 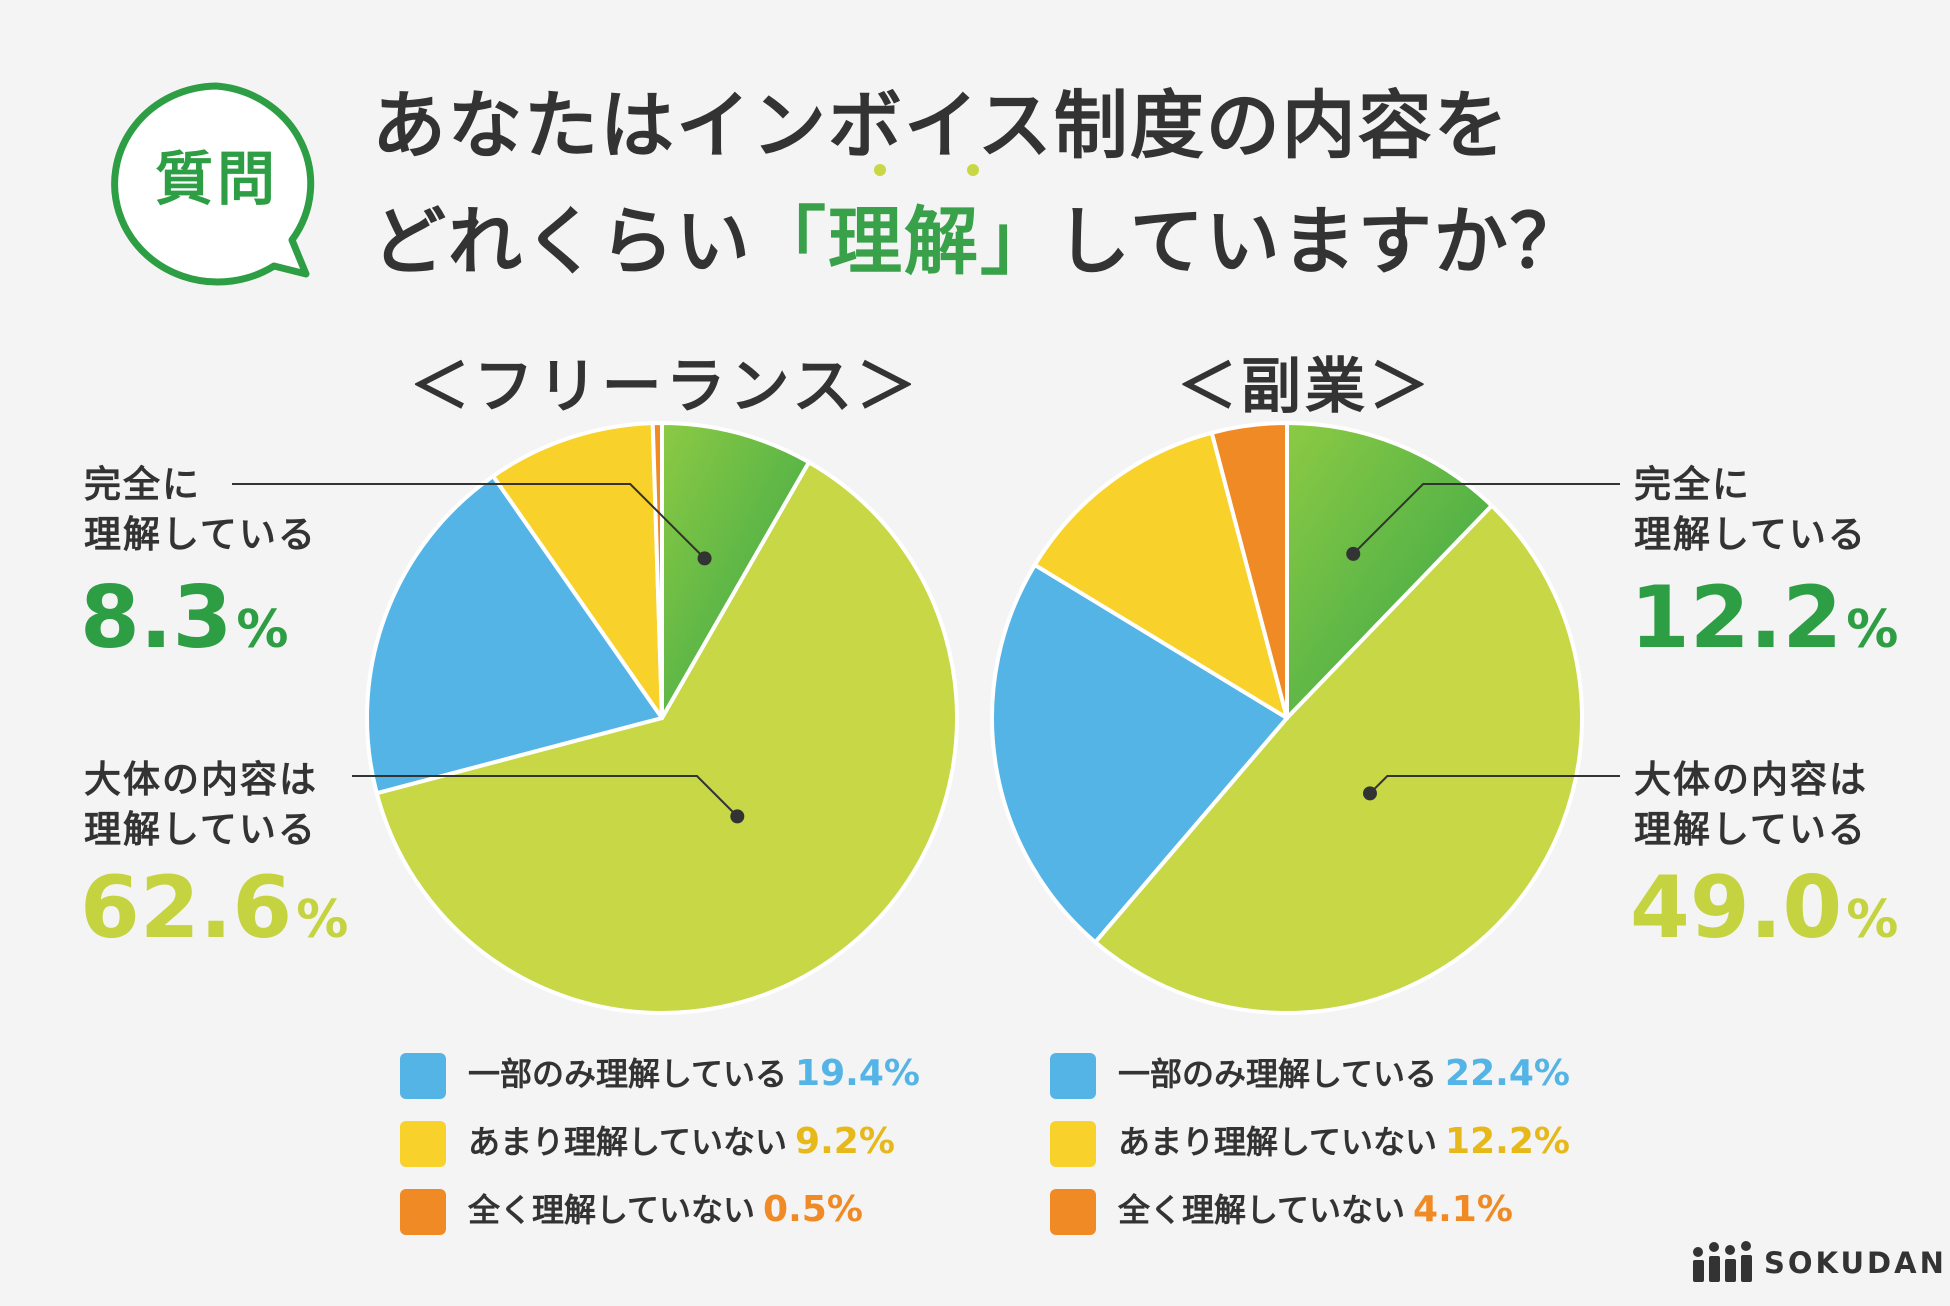 I want to click on left-full-pct: %, so click(x=262, y=630).